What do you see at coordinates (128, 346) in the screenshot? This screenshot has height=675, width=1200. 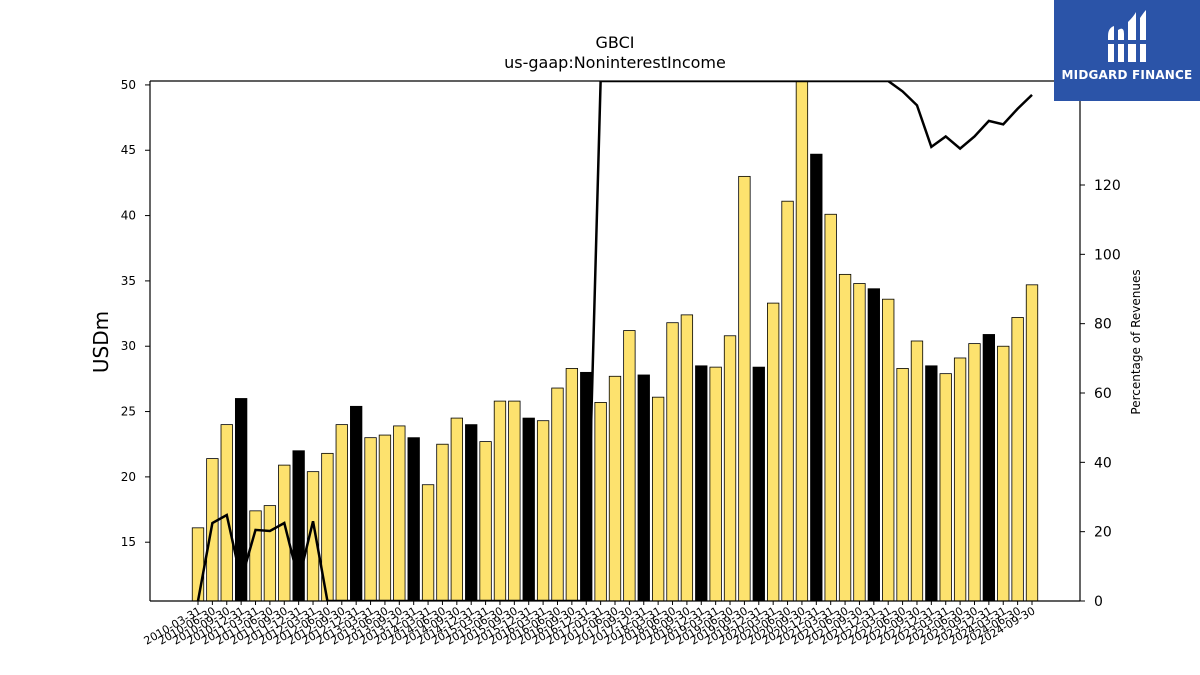 I see `y-tick-label-30: 30` at bounding box center [128, 346].